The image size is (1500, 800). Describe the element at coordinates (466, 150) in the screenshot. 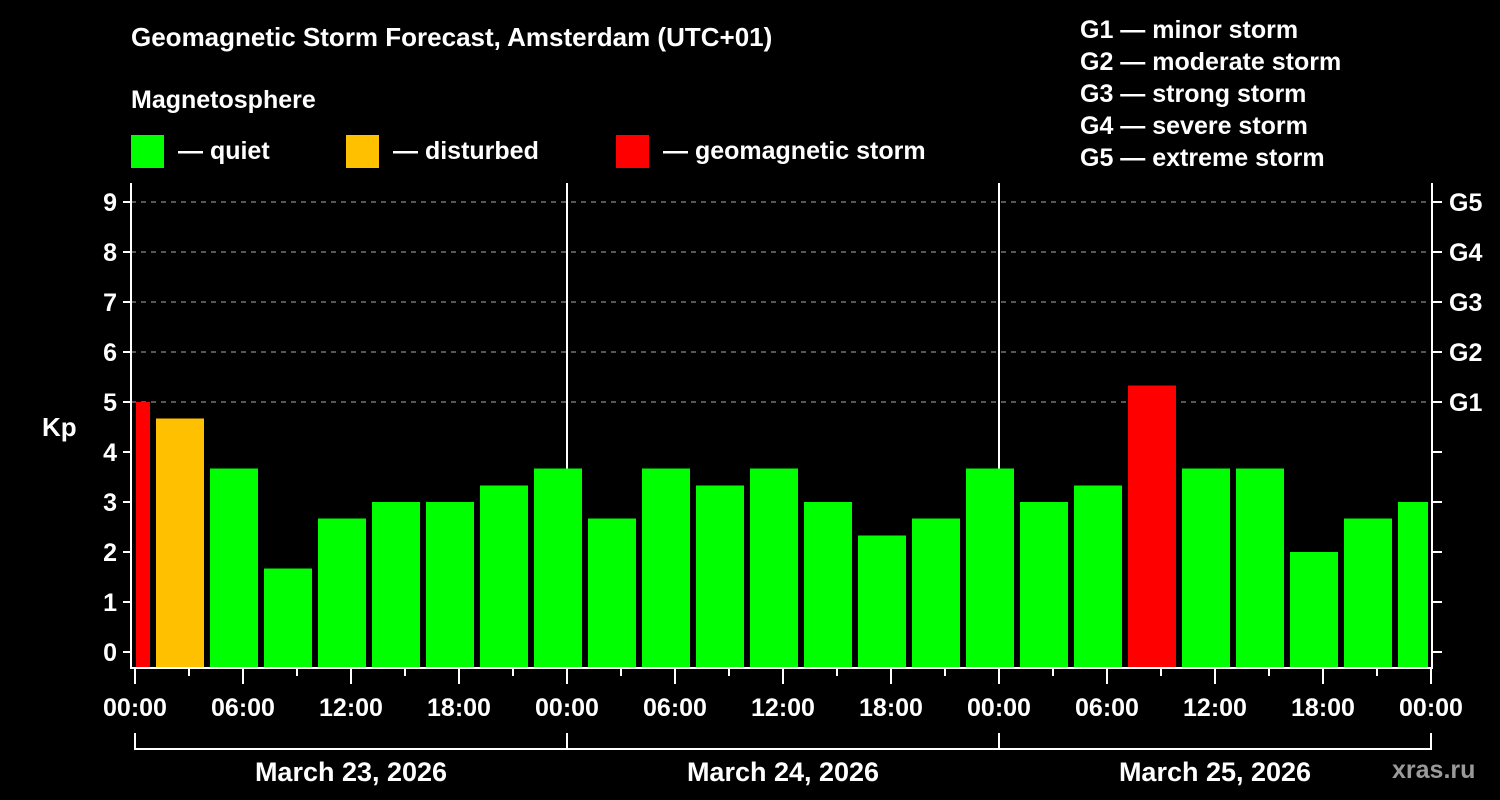

I see `legend-label-disturbed: — disturbed` at that location.